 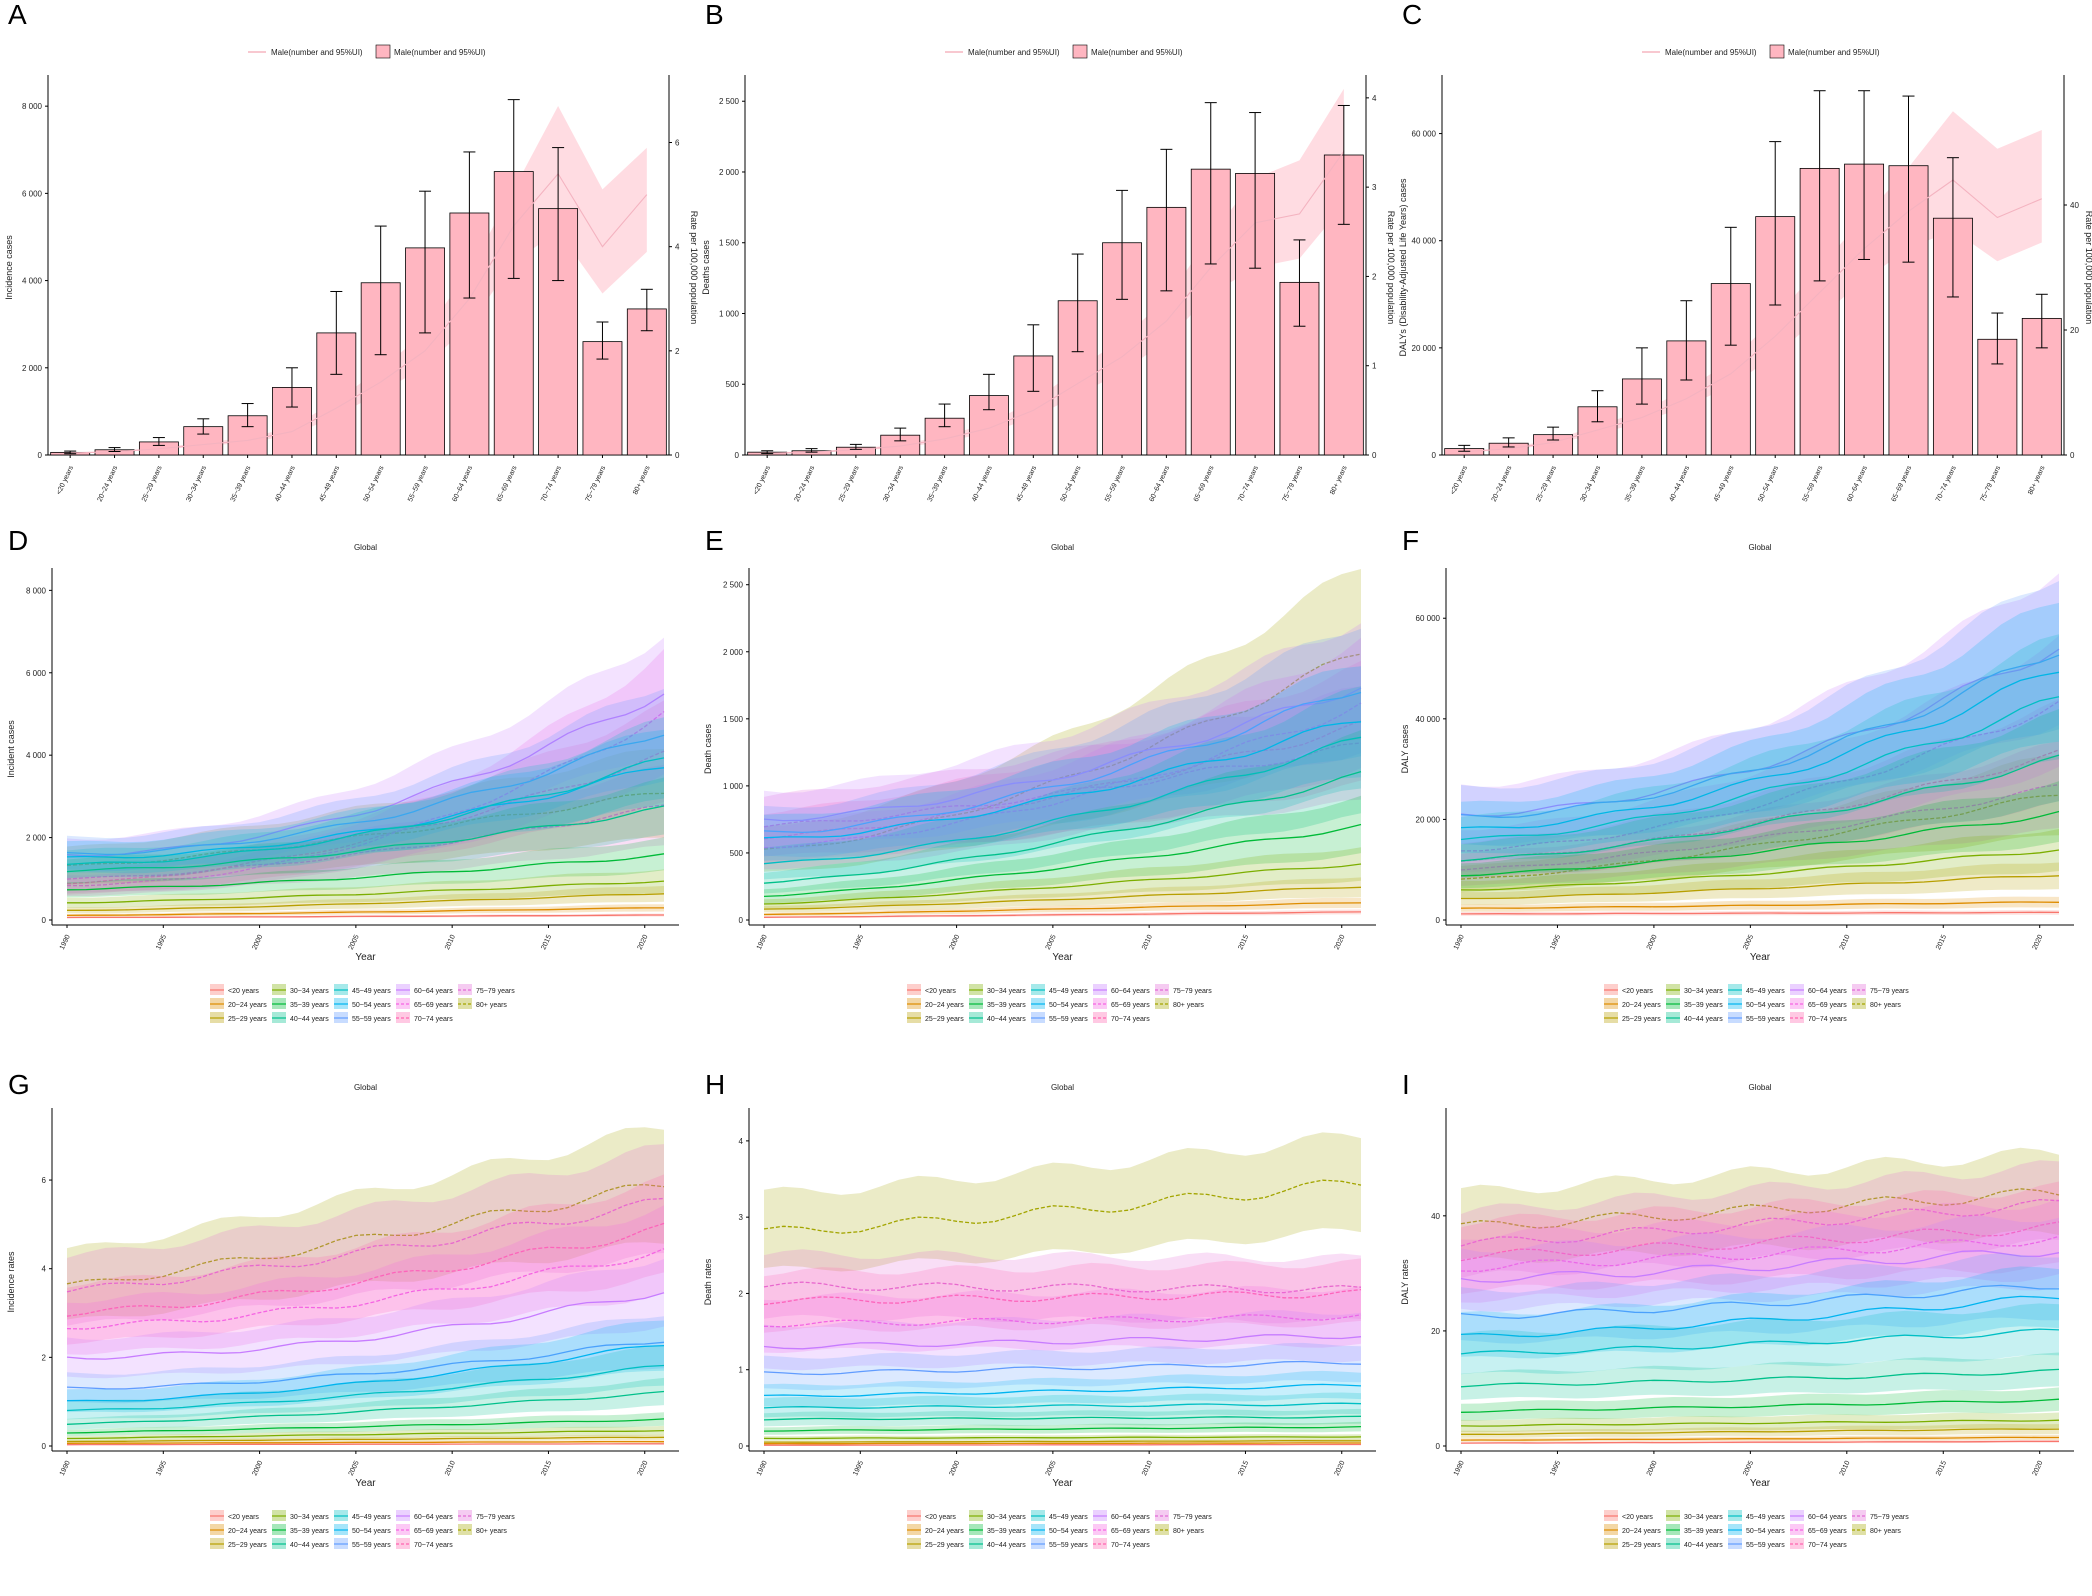 I want to click on y-tick-label: 8 000, so click(x=36, y=590).